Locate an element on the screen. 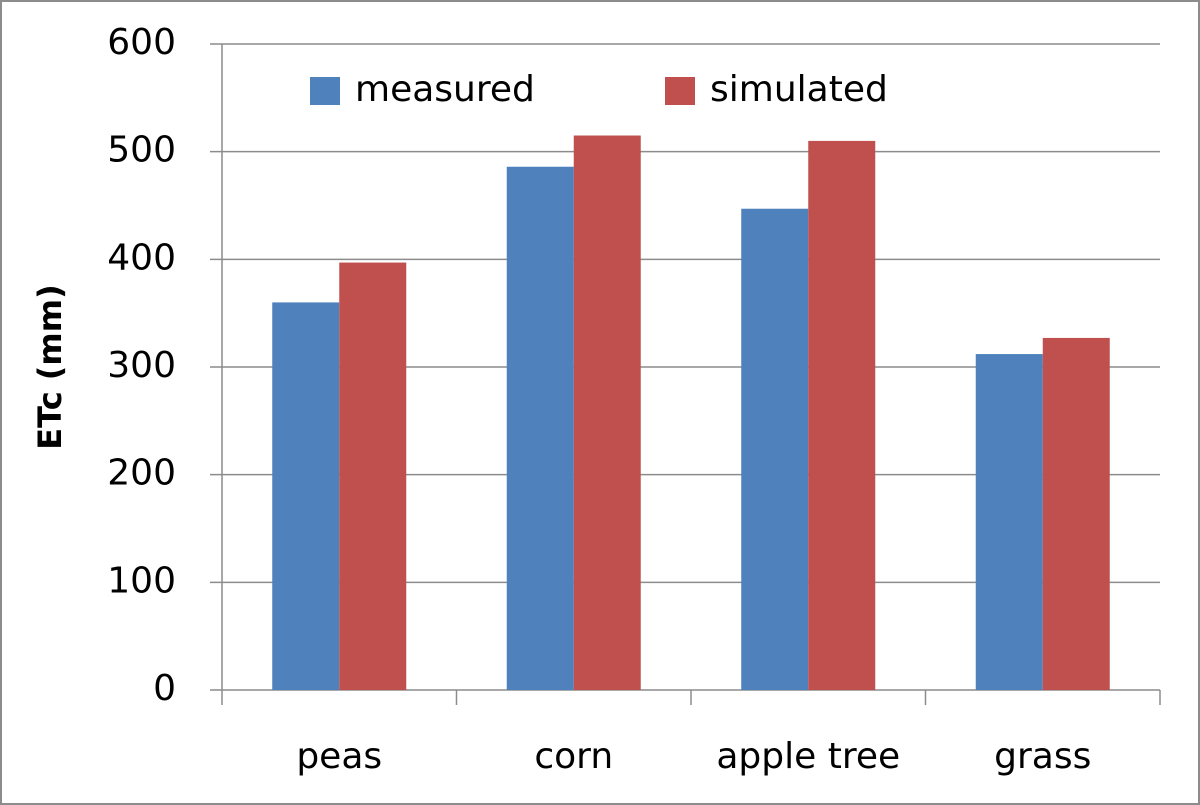  x-tick-label: corn is located at coordinates (573, 756).